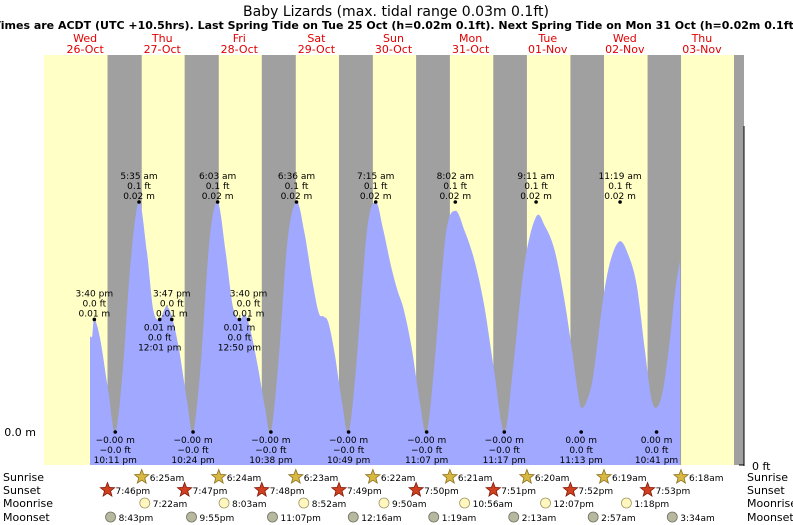 Image resolution: width=793 pixels, height=525 pixels. Describe the element at coordinates (504, 461) in the screenshot. I see `tide-time: 11:17 pm` at that location.